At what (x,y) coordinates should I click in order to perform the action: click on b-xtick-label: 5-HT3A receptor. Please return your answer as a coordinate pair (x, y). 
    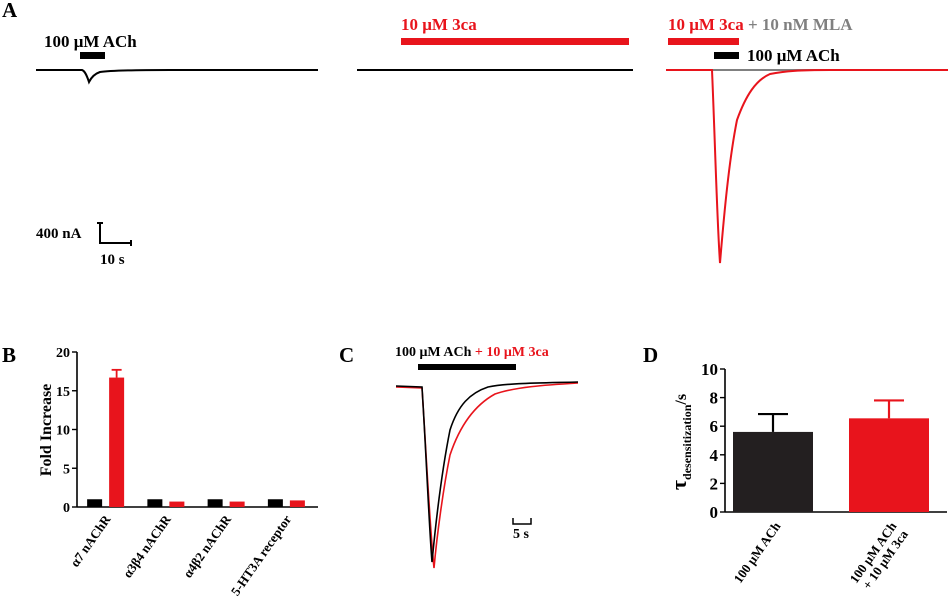
    Looking at the image, I should click on (261, 555).